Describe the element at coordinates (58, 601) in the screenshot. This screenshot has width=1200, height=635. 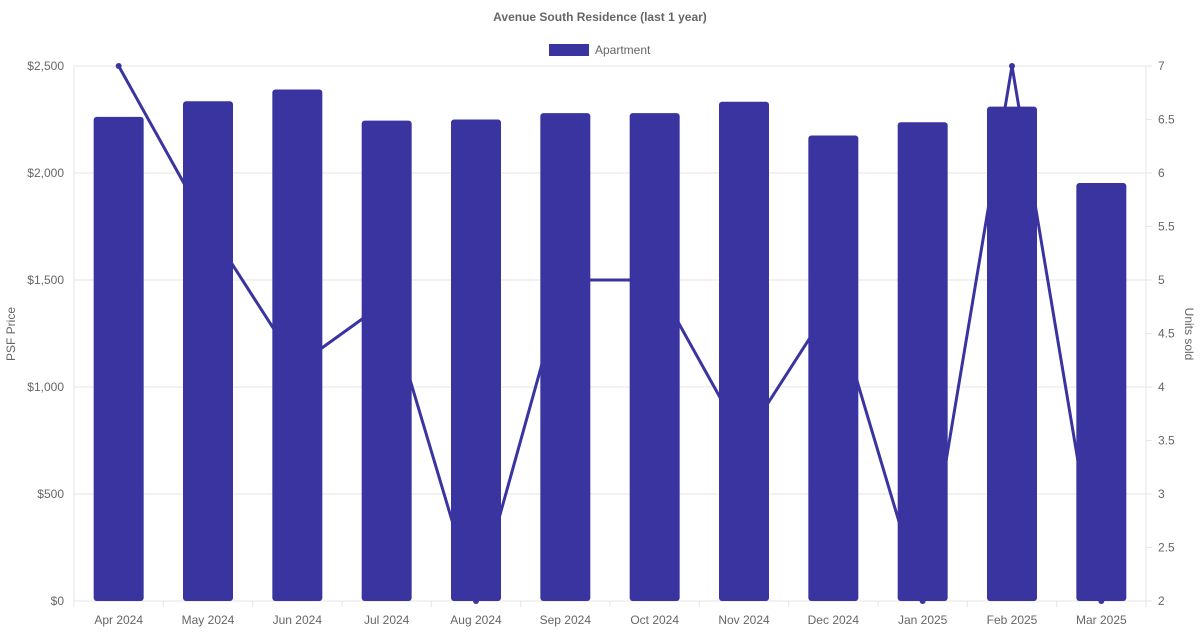
I see `y-tick-label: $0` at that location.